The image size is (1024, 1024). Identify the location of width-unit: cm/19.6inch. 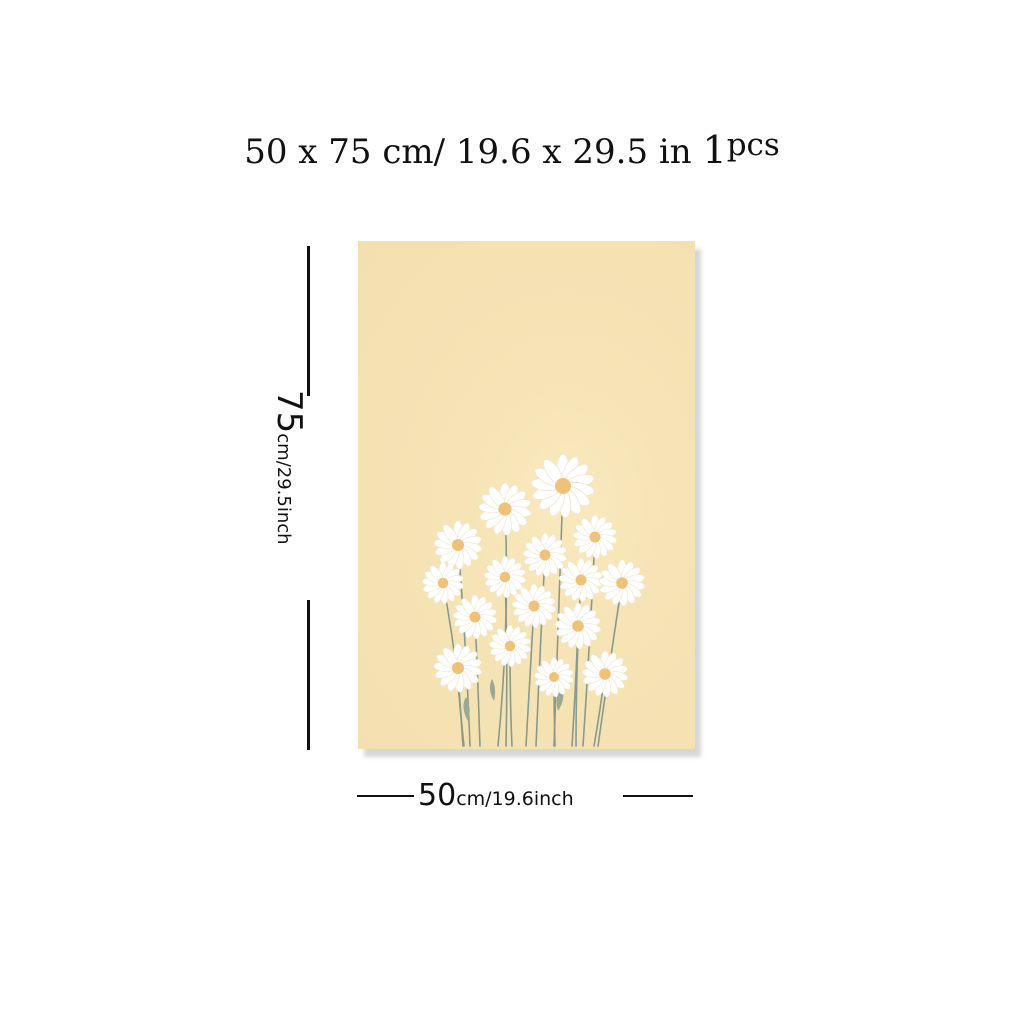
(515, 799).